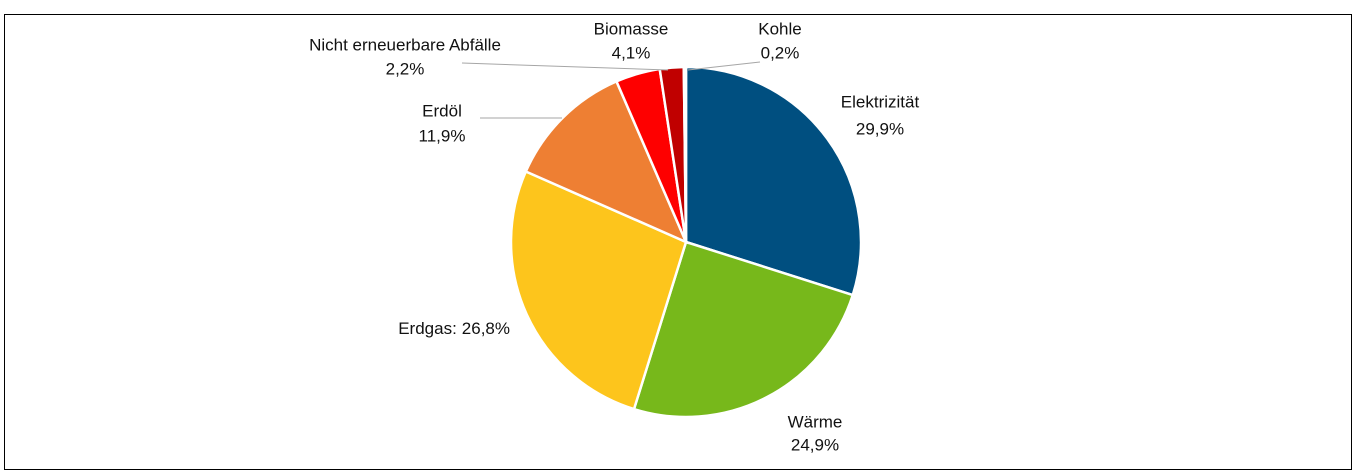 The width and height of the screenshot is (1355, 471). Describe the element at coordinates (405, 44) in the screenshot. I see `category-label: Nicht erneuerbare Abfälle` at that location.